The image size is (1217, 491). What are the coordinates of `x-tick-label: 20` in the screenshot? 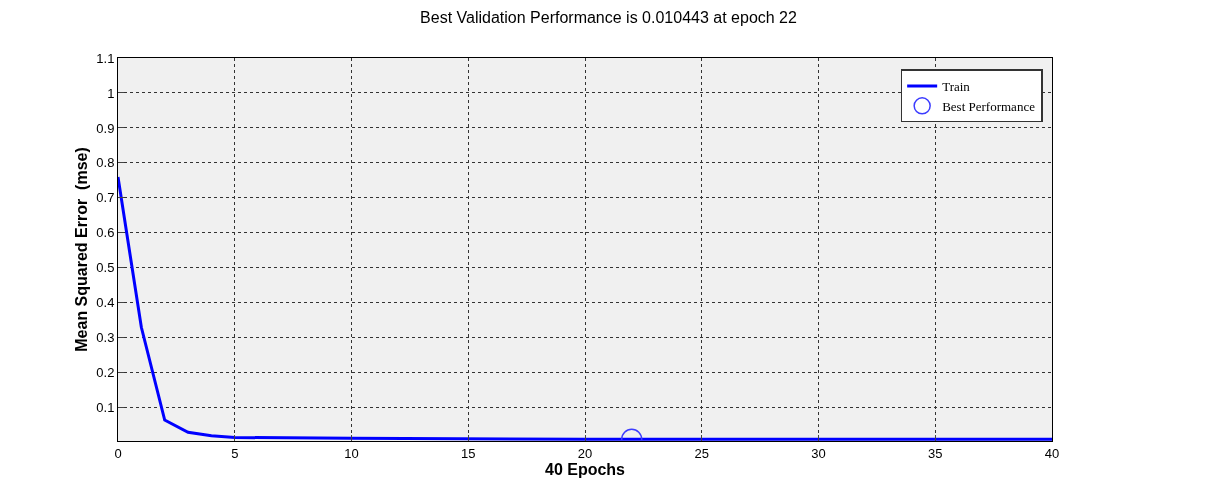 It's located at (585, 453).